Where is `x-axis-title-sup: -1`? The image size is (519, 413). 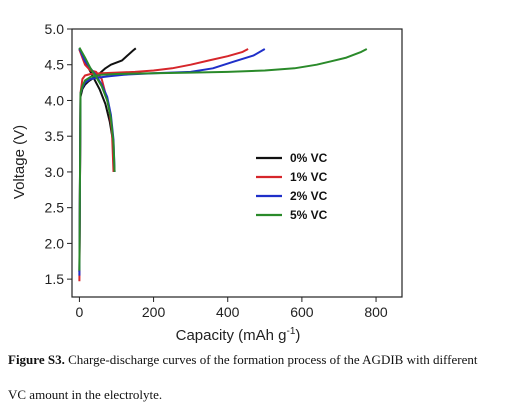
x-axis-title-sup: -1 is located at coordinates (290, 331).